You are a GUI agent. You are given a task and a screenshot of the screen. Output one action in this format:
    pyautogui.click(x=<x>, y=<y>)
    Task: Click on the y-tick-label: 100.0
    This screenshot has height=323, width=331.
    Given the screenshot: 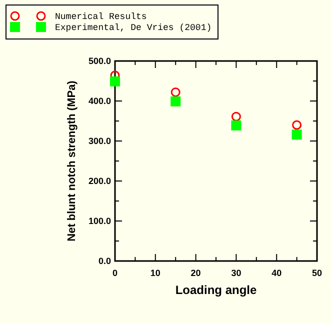 What is the action you would take?
    pyautogui.click(x=99, y=221)
    